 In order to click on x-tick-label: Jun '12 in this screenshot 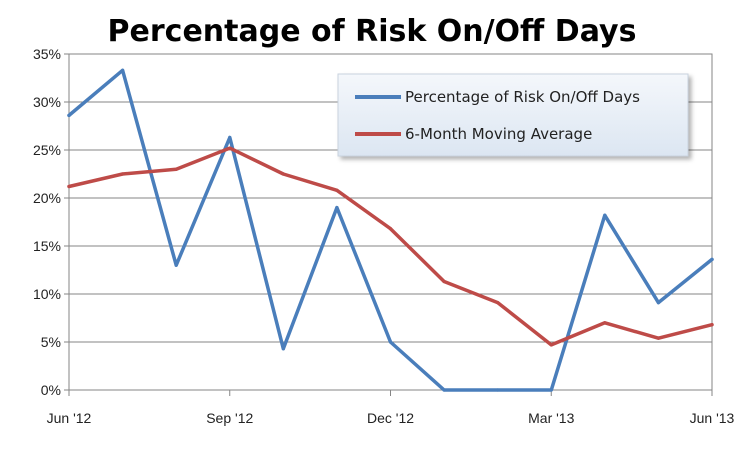, I will do `click(69, 418)`.